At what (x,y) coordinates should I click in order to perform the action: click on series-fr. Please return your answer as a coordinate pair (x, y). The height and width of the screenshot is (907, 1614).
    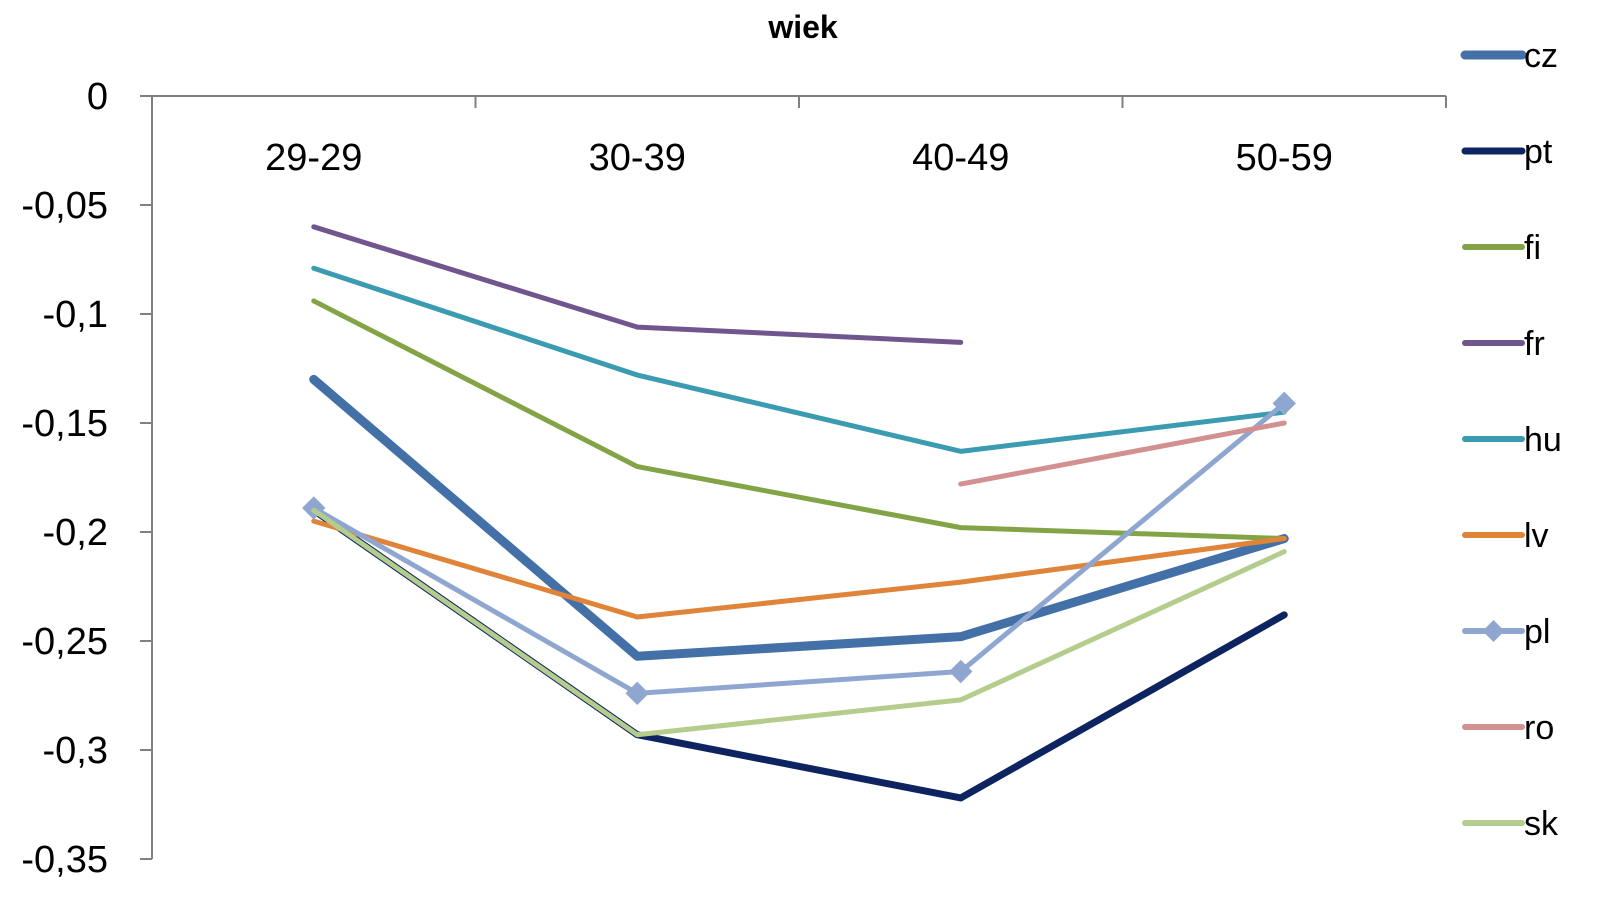
    Looking at the image, I should click on (637, 284).